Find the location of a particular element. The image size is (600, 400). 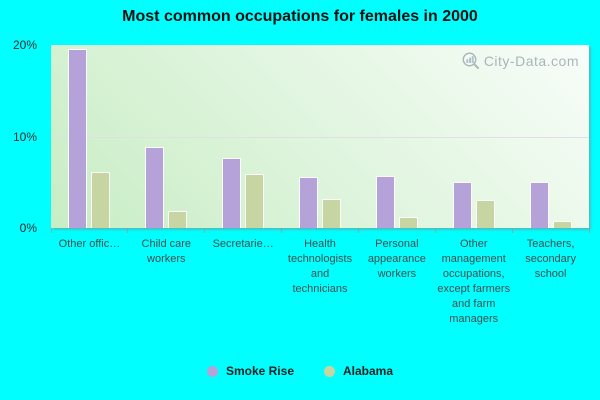

y-tick-label-0: 0% is located at coordinates (28, 228).